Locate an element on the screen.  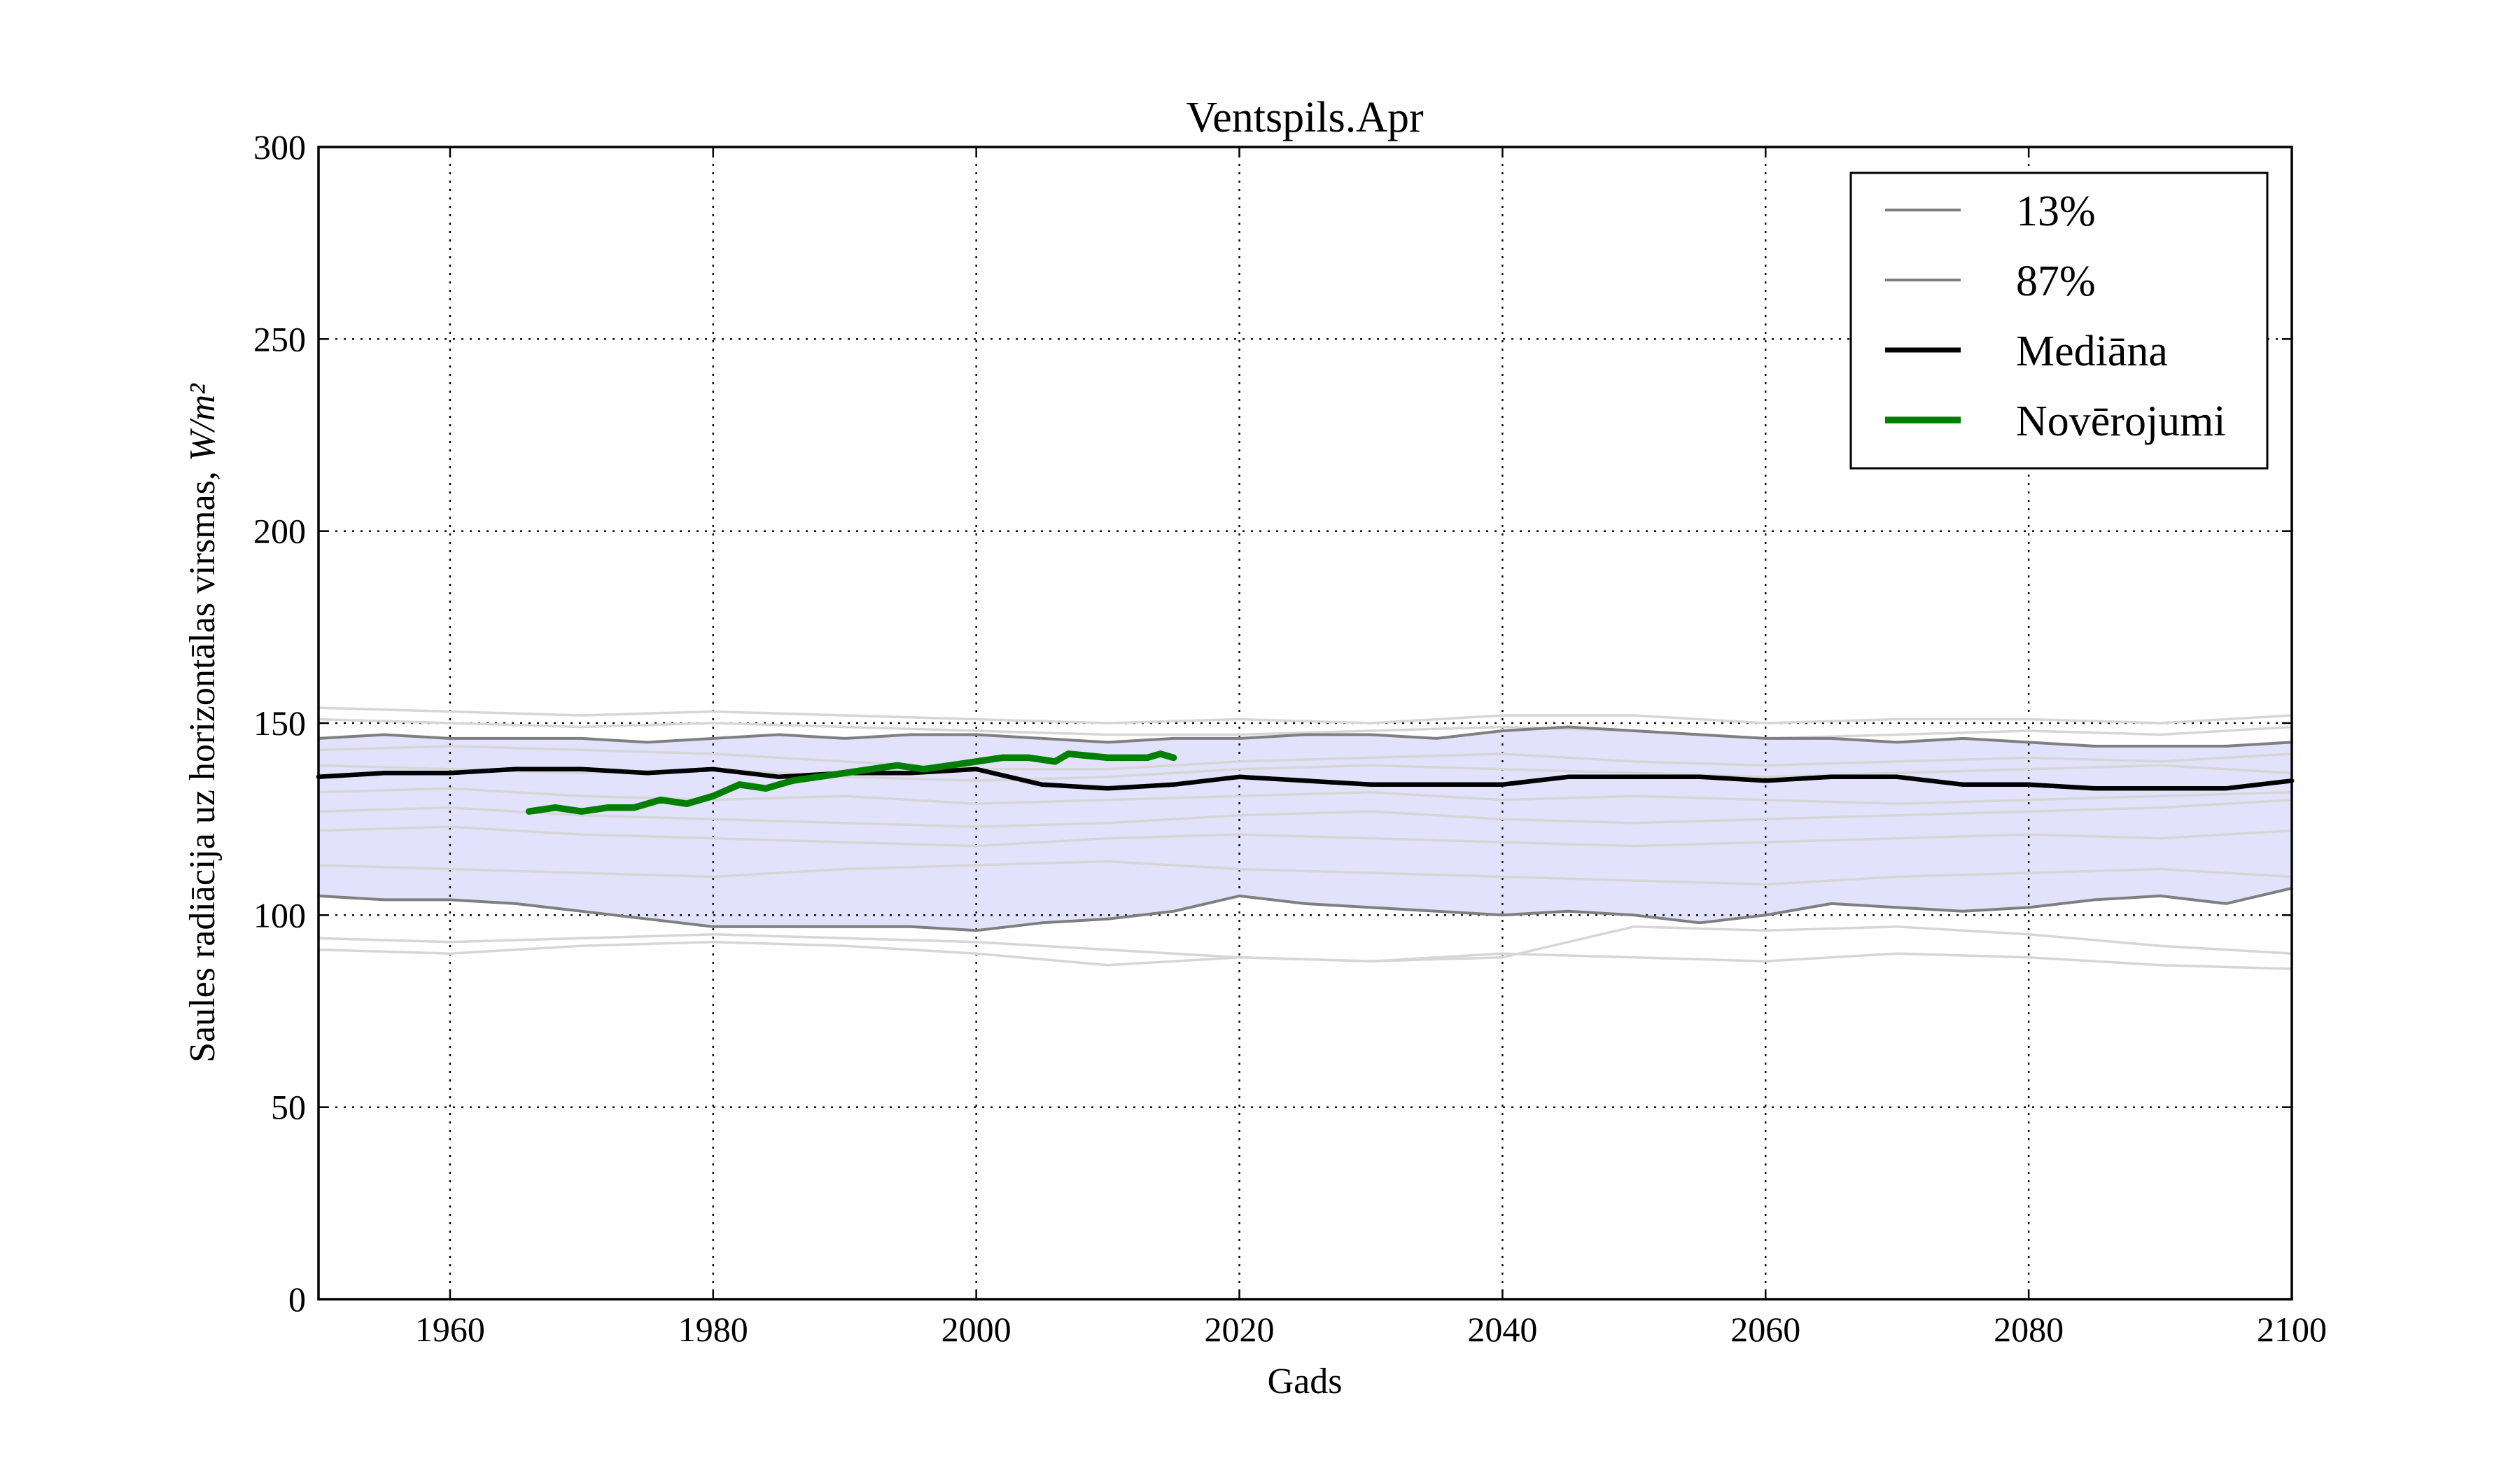
y-tick-label: 300 is located at coordinates (279, 147).